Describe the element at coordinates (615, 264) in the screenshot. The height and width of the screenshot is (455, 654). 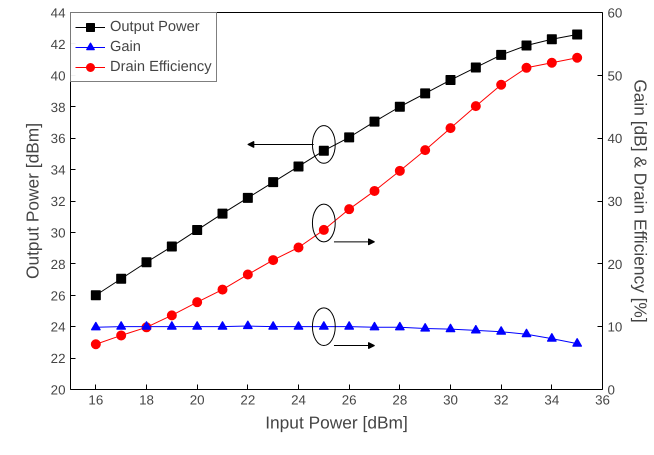
I see `y2-tick-label: 20` at that location.